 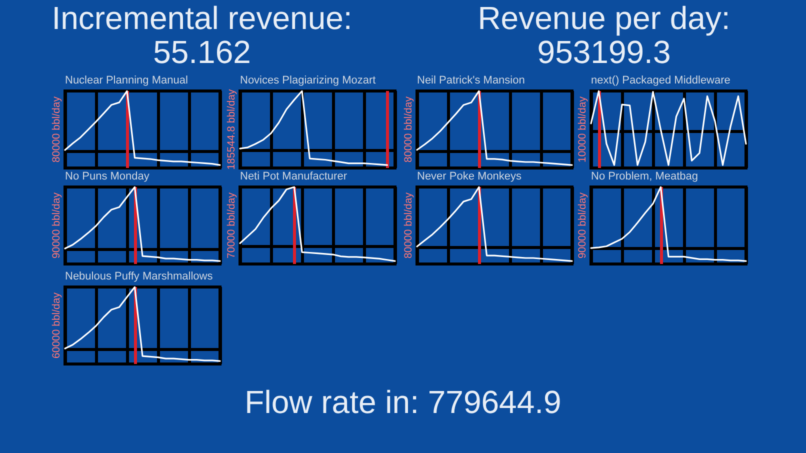 I want to click on y-axis-title: 10000 bbl/day, so click(x=582, y=129).